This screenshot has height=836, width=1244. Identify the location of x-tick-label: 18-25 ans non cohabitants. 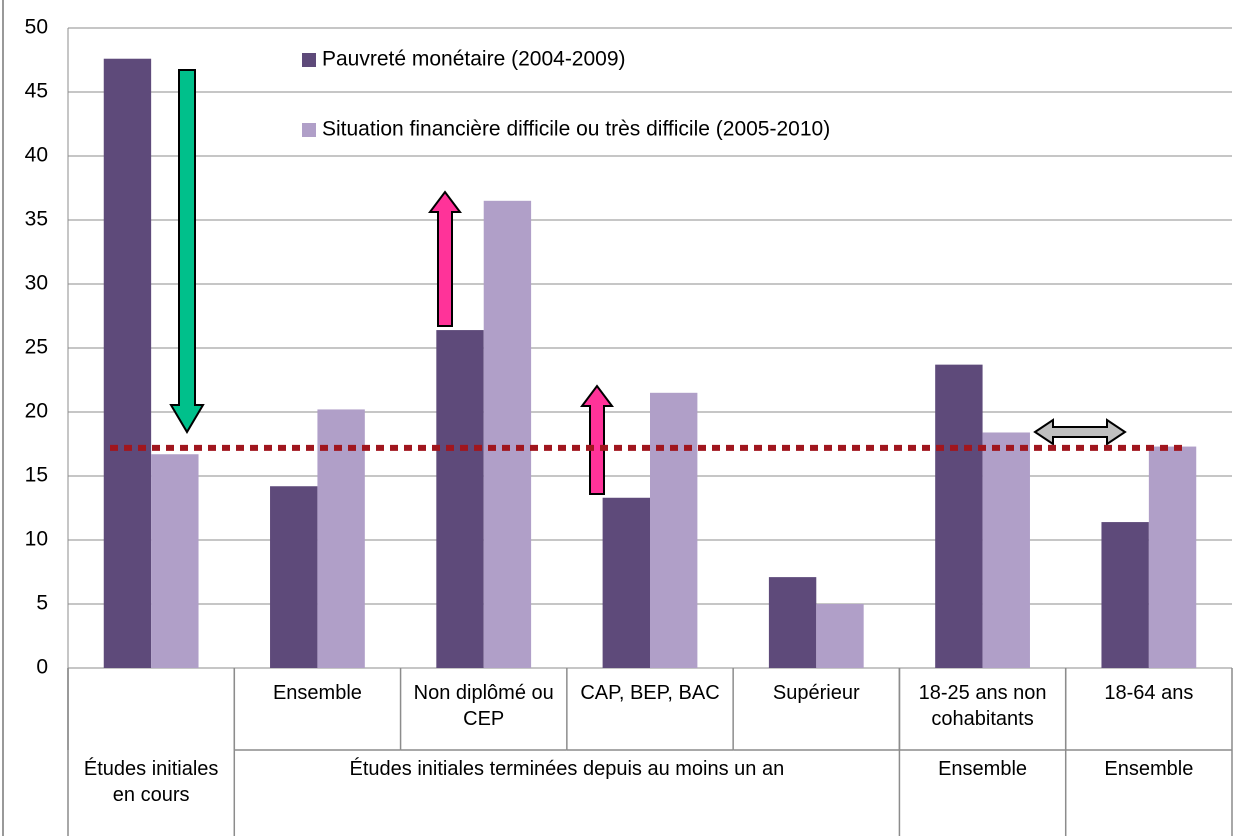
(982, 706).